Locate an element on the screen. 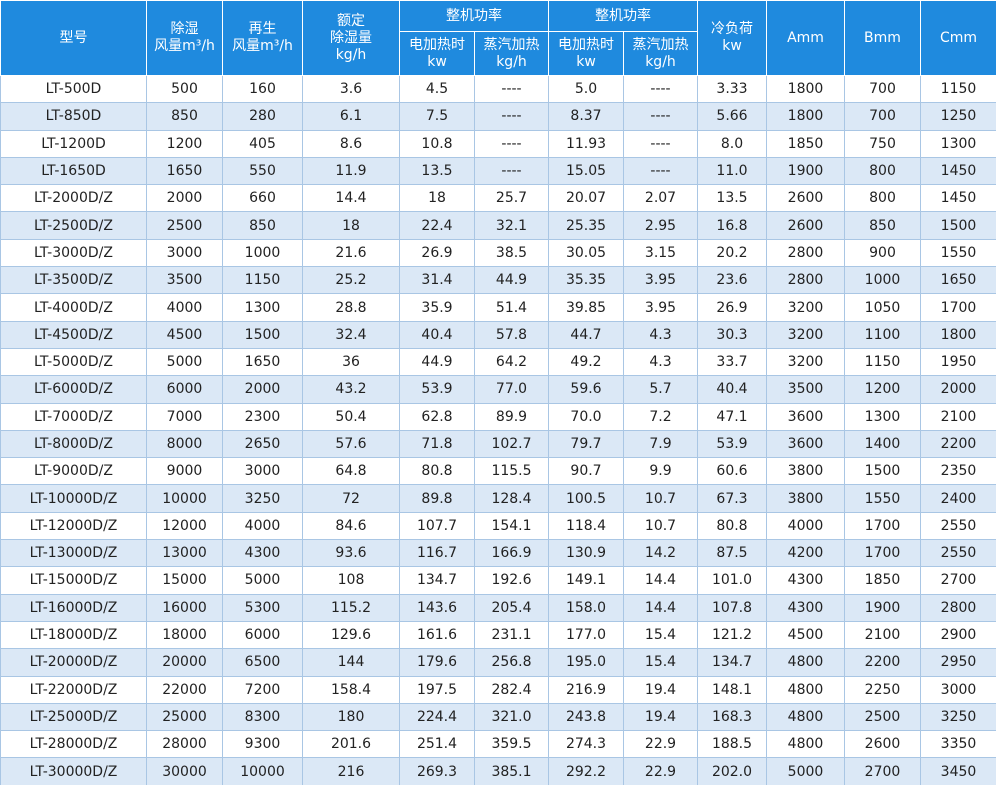 The height and width of the screenshot is (785, 996). table-cell: 36 is located at coordinates (351, 362).